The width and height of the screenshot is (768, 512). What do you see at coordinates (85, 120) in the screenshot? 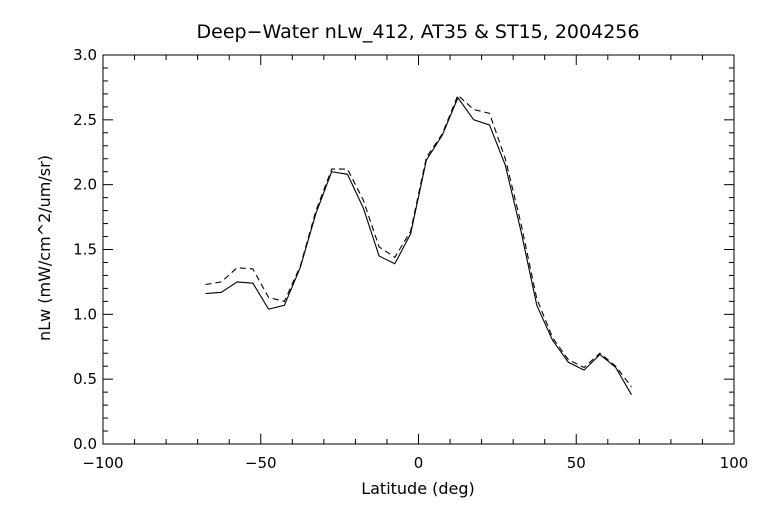
I see `y-tick-label: 2.5` at bounding box center [85, 120].